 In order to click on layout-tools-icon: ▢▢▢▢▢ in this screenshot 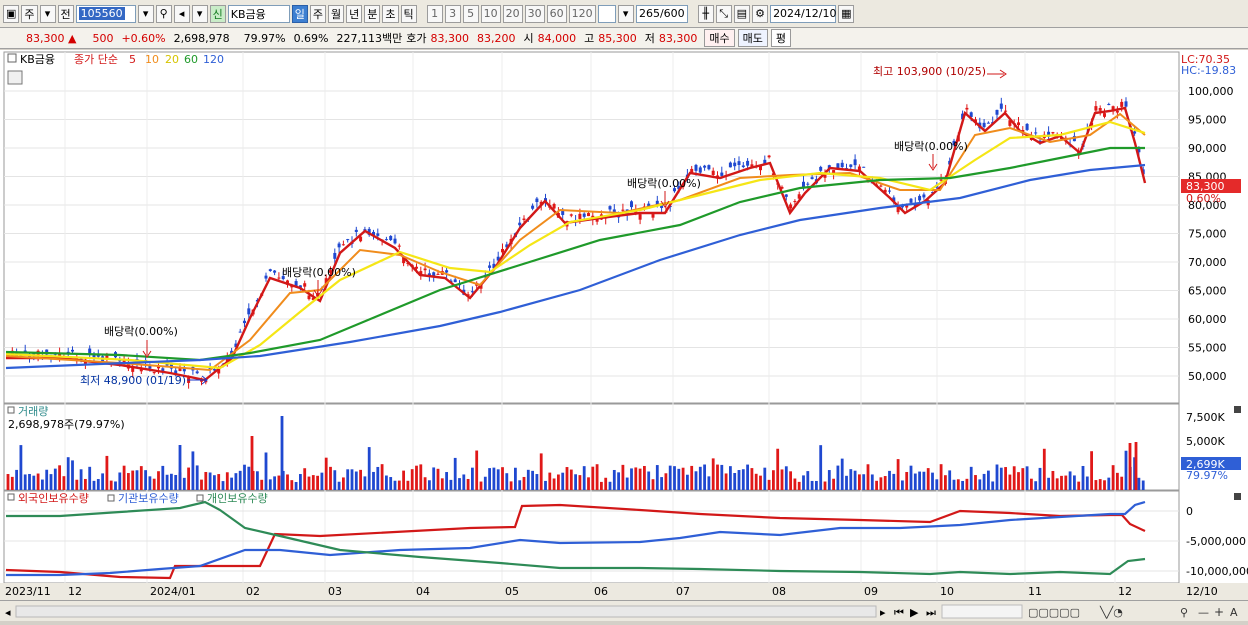, I will do `click(1054, 612)`.